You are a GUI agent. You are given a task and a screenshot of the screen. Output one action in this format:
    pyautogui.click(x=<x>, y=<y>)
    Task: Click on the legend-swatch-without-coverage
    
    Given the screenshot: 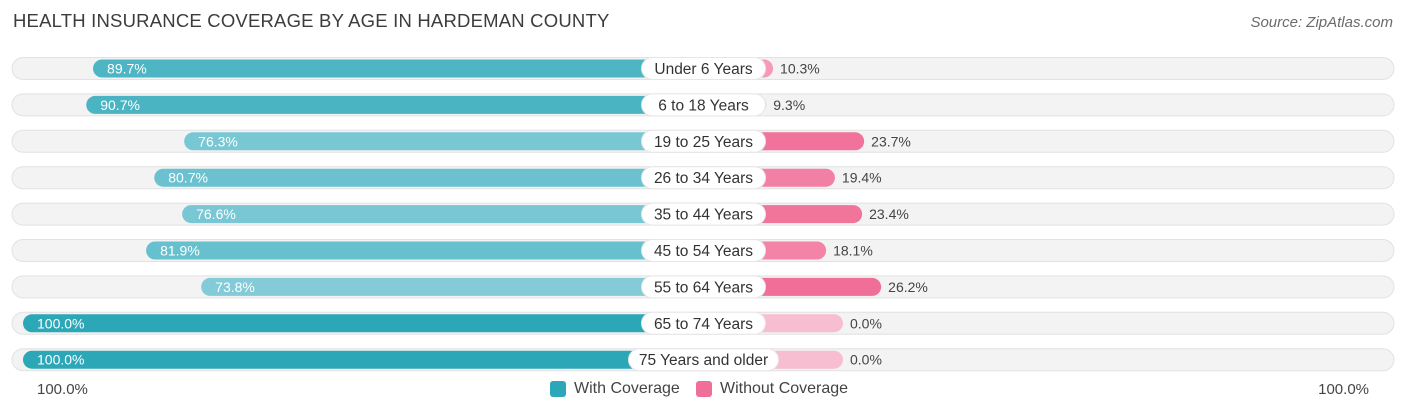 What is the action you would take?
    pyautogui.click(x=704, y=389)
    